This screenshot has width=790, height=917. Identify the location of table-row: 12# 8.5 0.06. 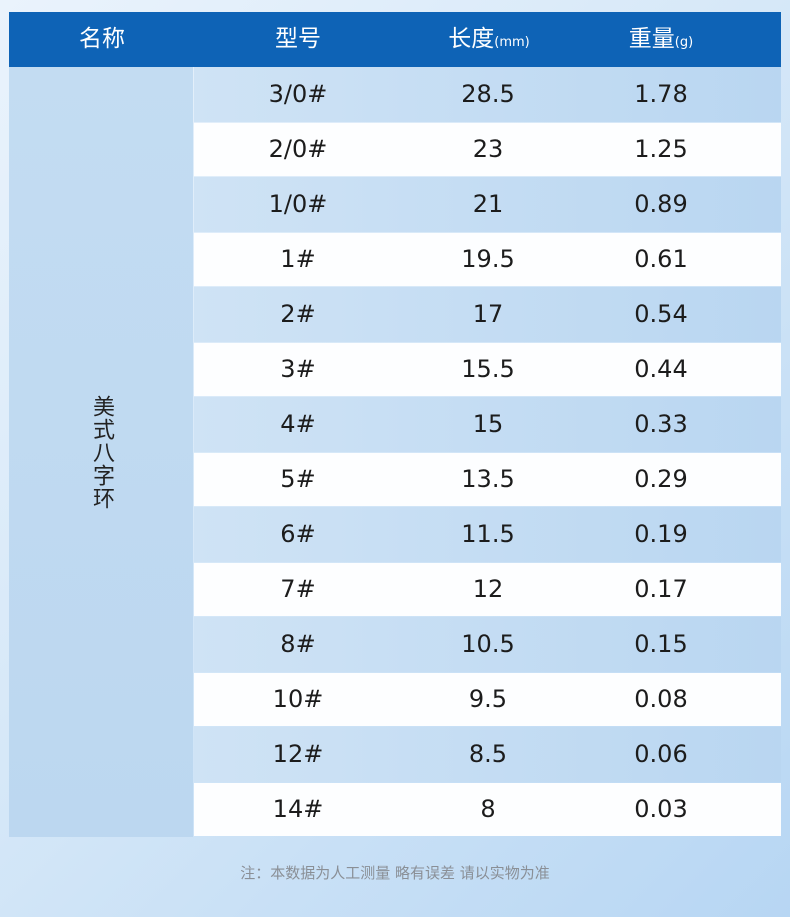
(487, 754).